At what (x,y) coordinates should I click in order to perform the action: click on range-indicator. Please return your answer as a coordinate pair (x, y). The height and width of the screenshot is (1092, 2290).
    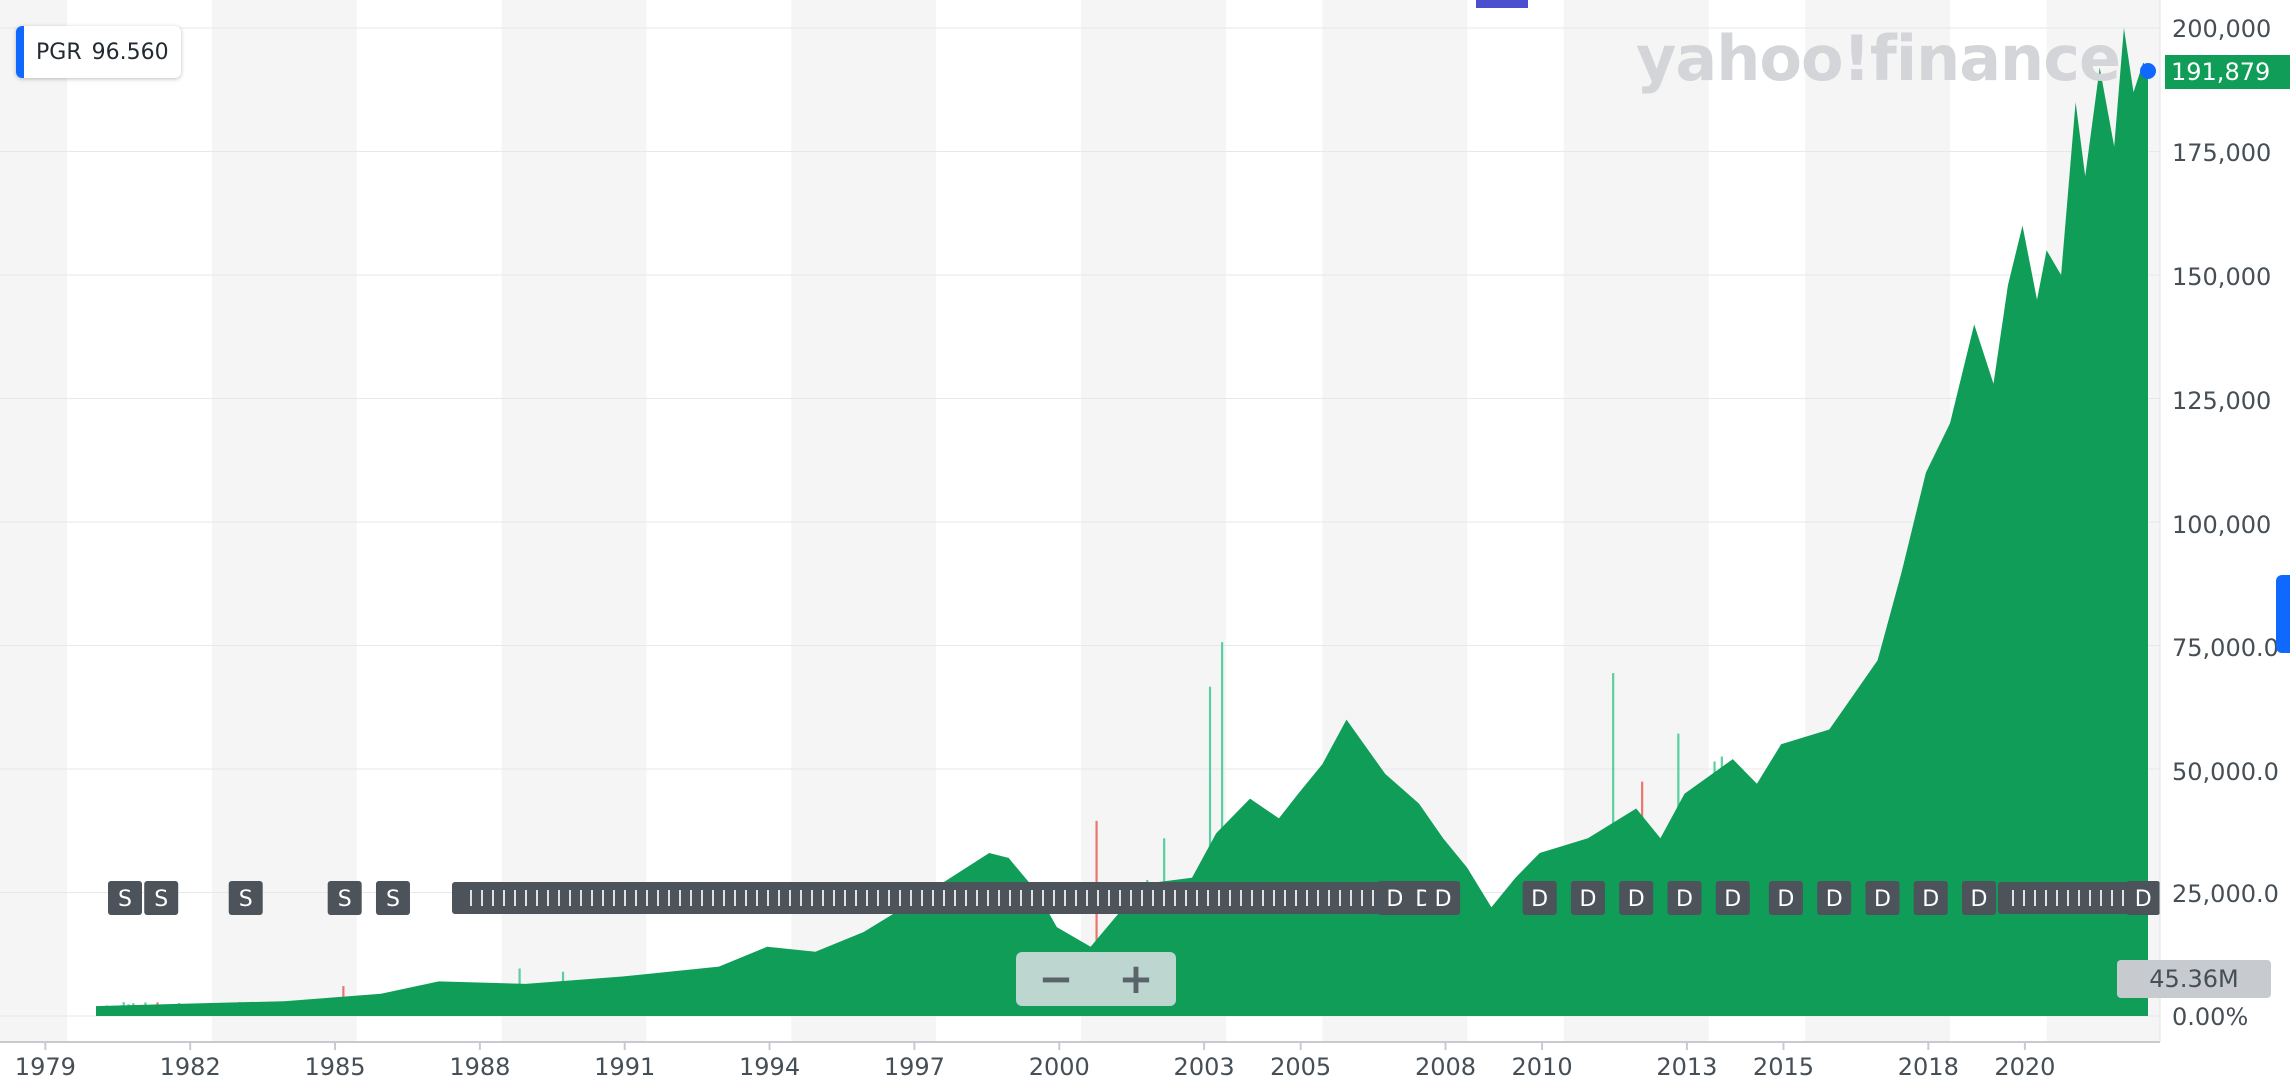
    Looking at the image, I should click on (1502, 4).